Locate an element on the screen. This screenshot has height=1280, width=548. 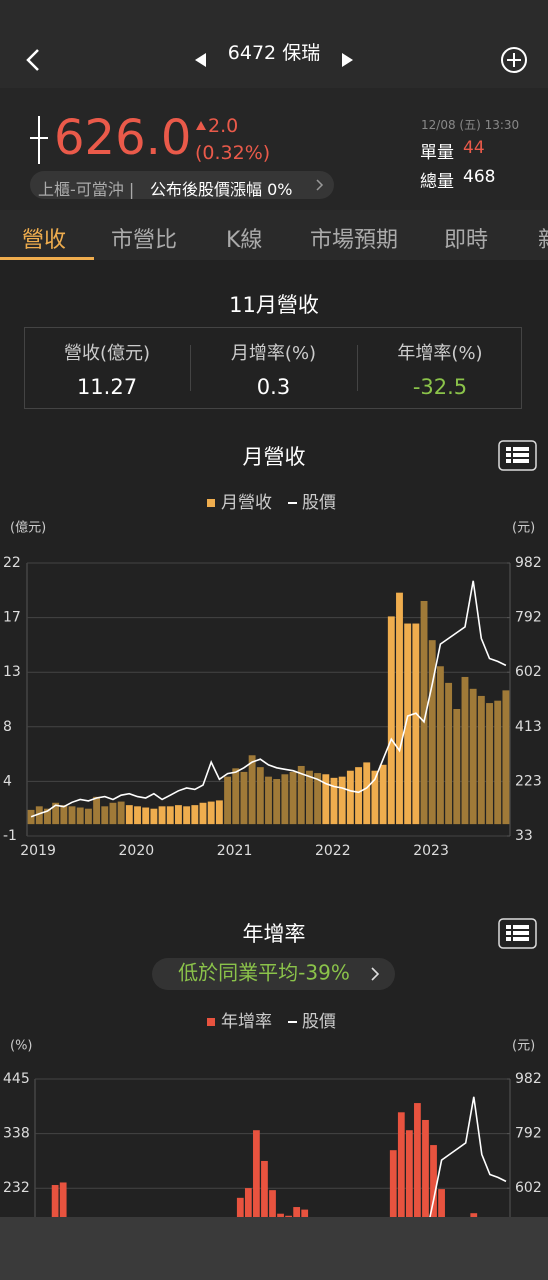
subtitle: 低於同業平均-39% is located at coordinates (264, 973).